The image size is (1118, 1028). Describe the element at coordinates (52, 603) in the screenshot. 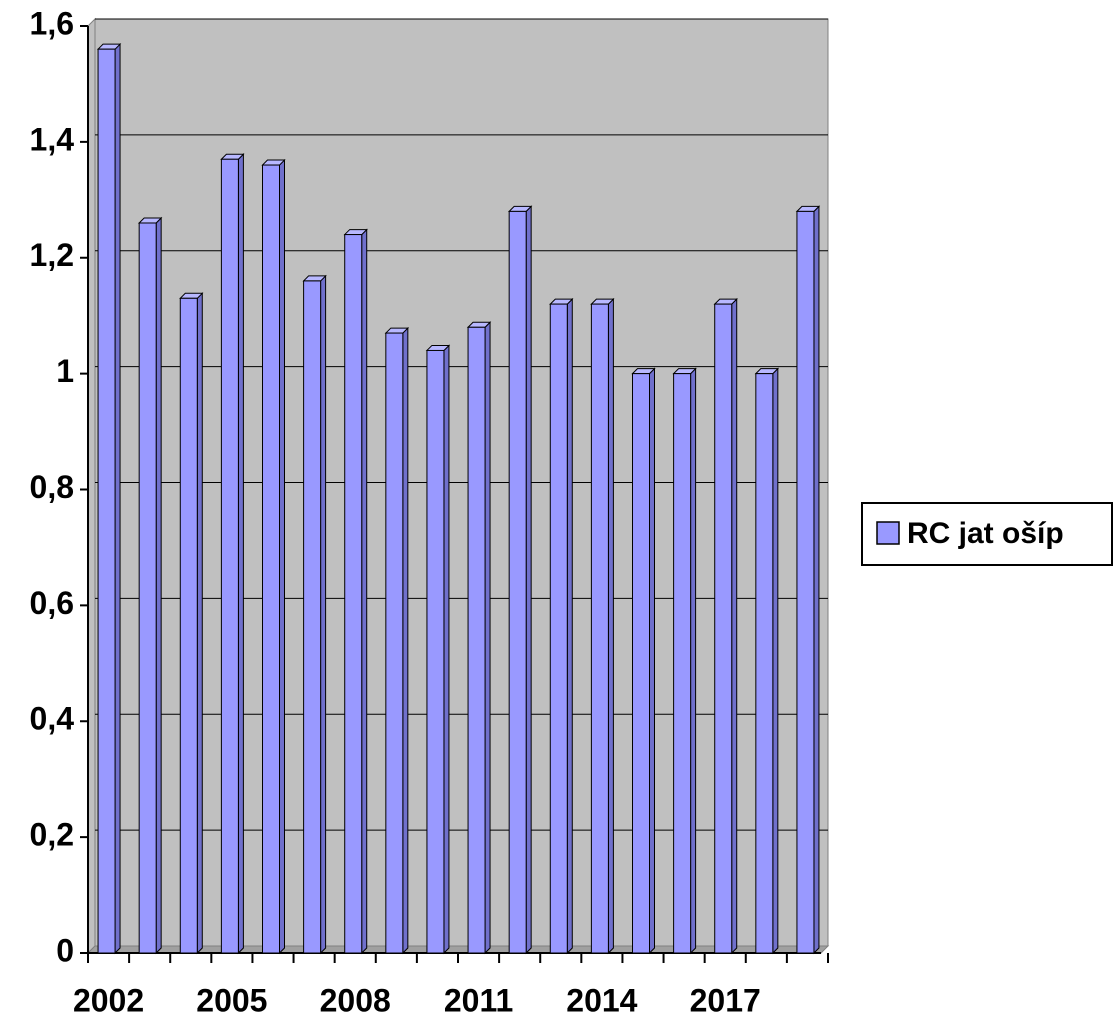

I see `y-tick-label: 0,6` at that location.